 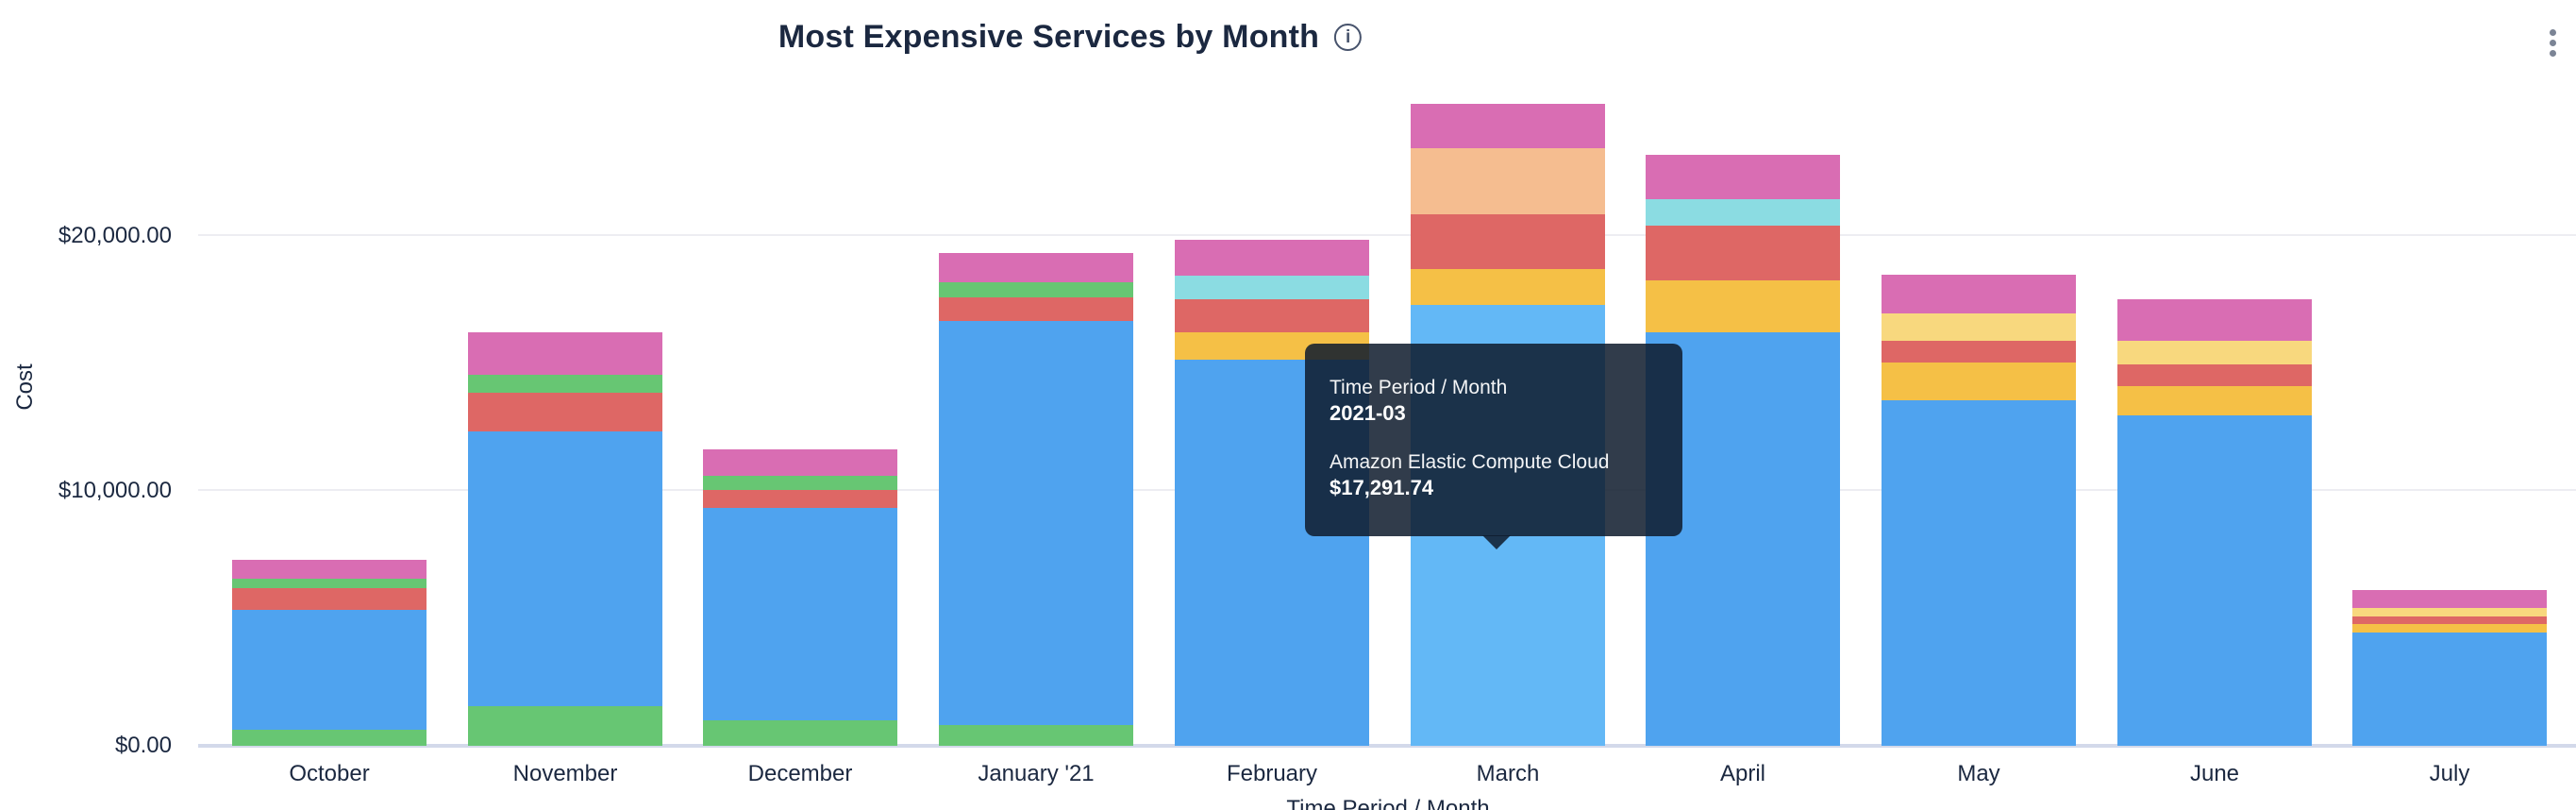 I want to click on tooltip-series-value: $17,291.74, so click(x=1382, y=487).